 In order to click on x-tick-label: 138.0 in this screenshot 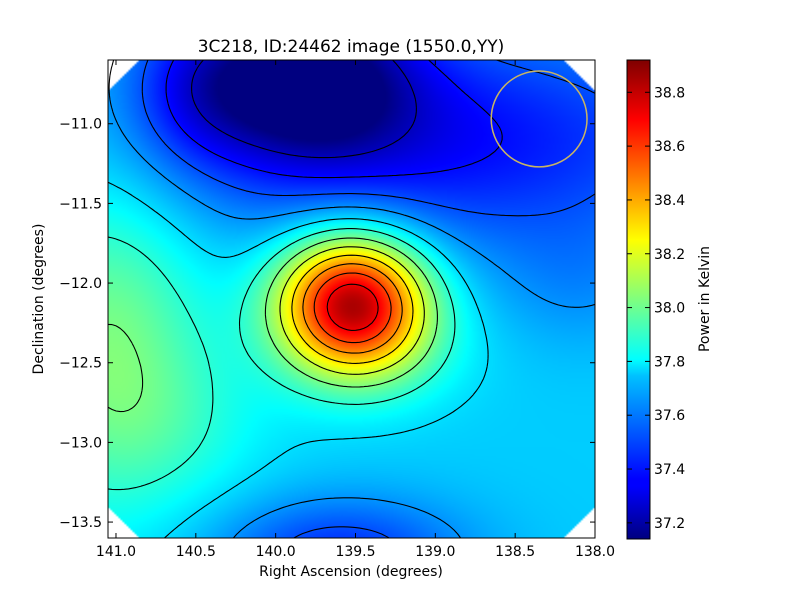, I will do `click(595, 552)`.